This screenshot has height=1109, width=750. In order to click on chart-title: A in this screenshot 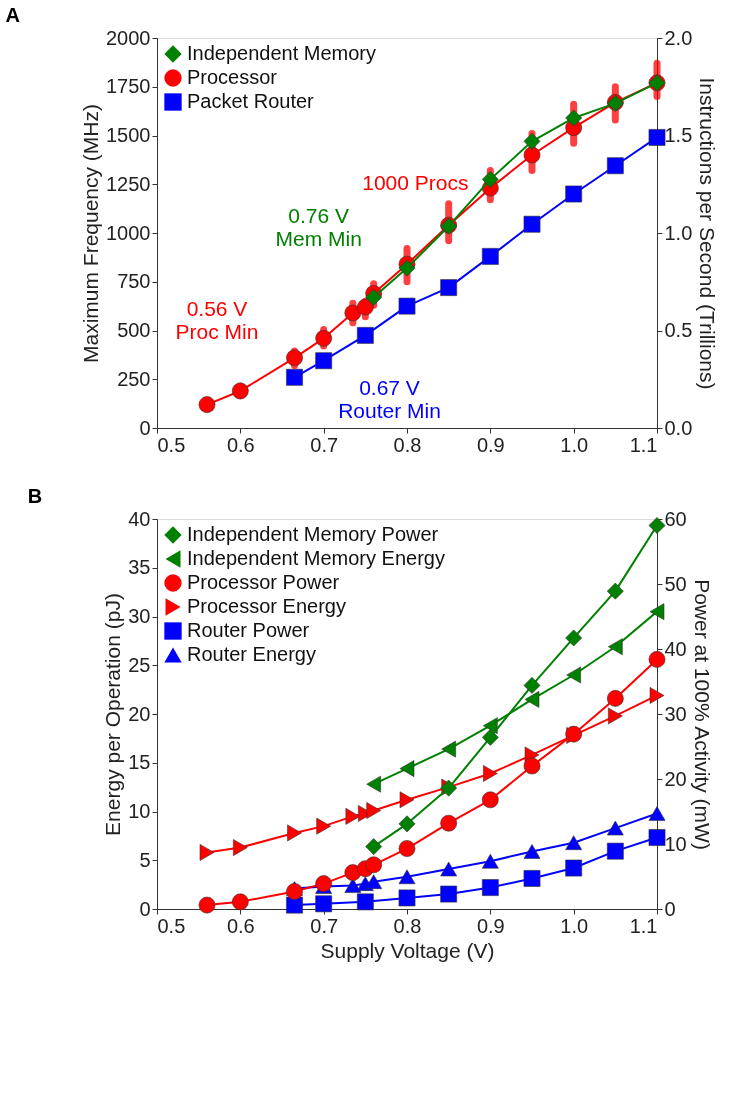, I will do `click(12, 15)`.